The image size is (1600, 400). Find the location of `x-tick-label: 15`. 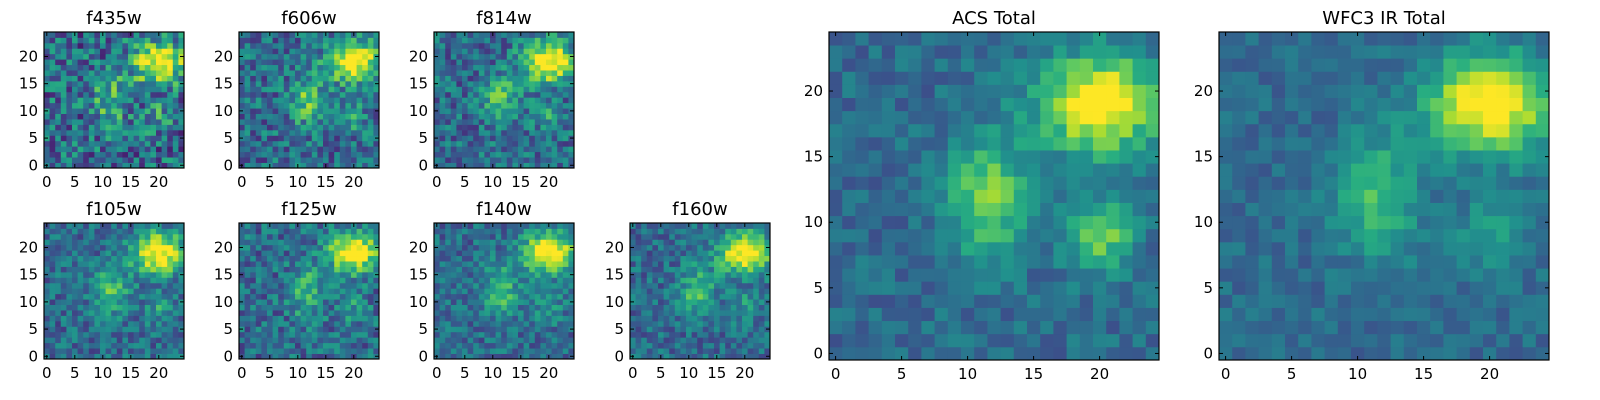

x-tick-label: 15 is located at coordinates (716, 373).